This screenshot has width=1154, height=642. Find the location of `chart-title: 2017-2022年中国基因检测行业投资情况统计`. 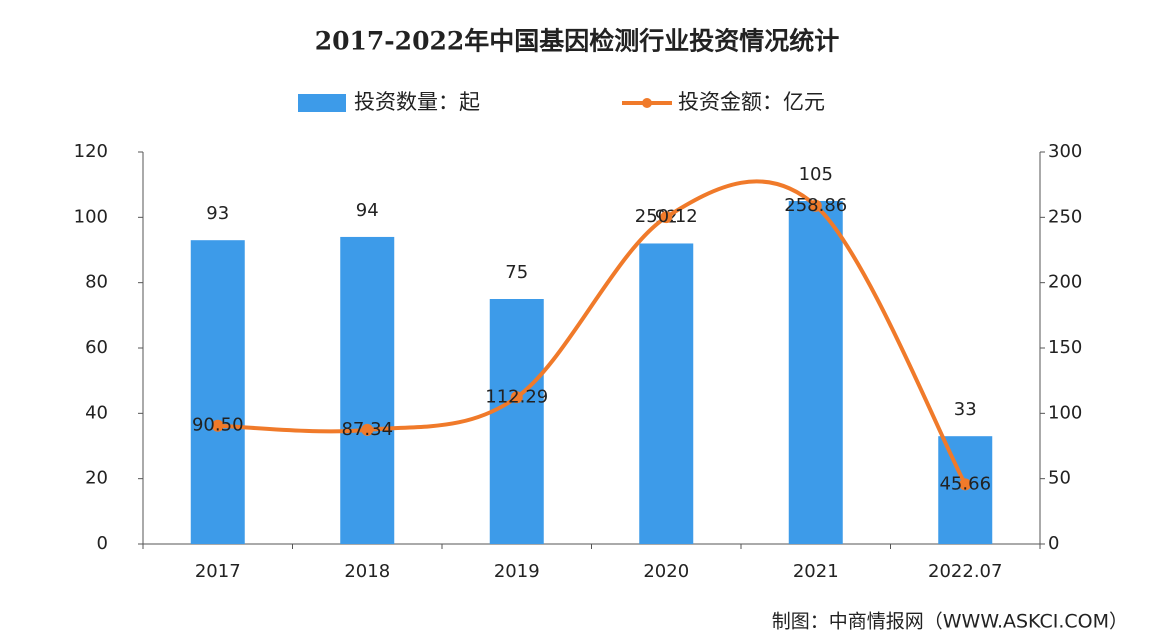

chart-title: 2017-2022年中国基因检测行业投资情况统计 is located at coordinates (577, 41).